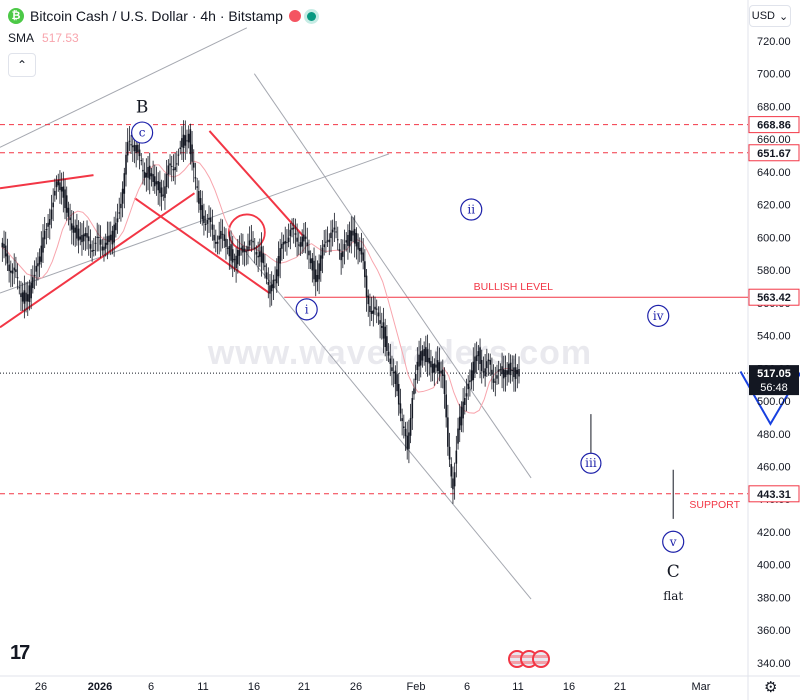  I want to click on wave-label: flat, so click(673, 596).